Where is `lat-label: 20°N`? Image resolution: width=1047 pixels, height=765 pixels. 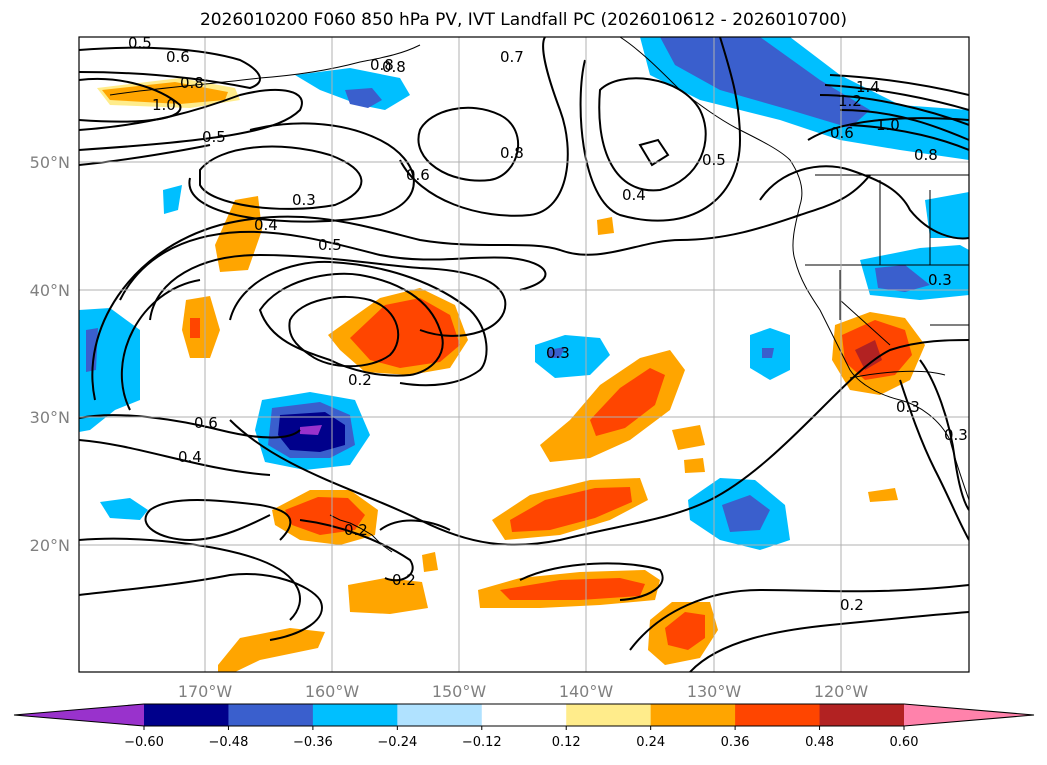
lat-label: 20°N is located at coordinates (50, 545).